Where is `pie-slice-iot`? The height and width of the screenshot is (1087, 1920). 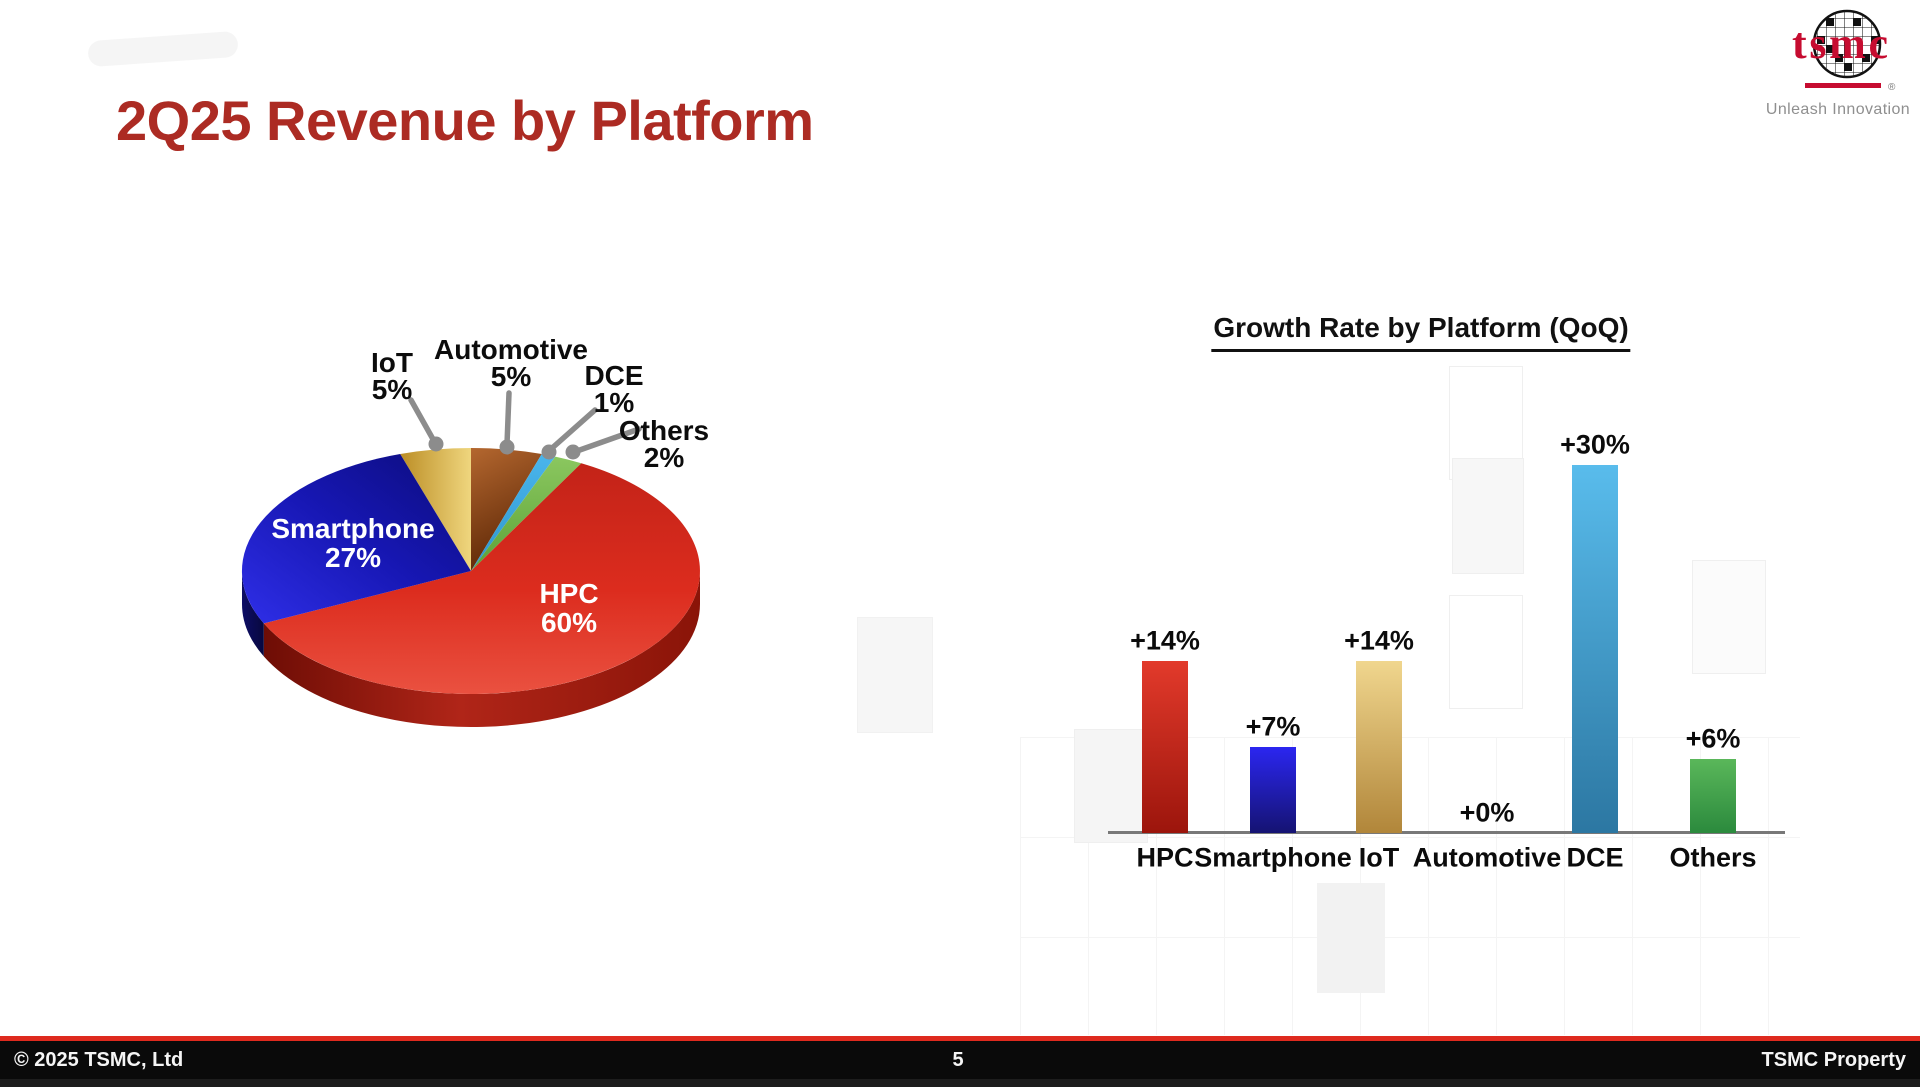
pie-slice-iot is located at coordinates (435, 509).